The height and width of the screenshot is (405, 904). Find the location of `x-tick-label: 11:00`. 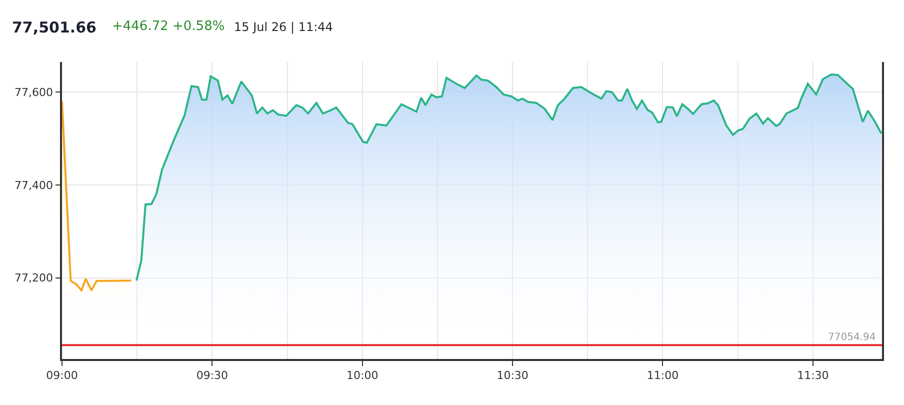

x-tick-label: 11:00 is located at coordinates (662, 375).